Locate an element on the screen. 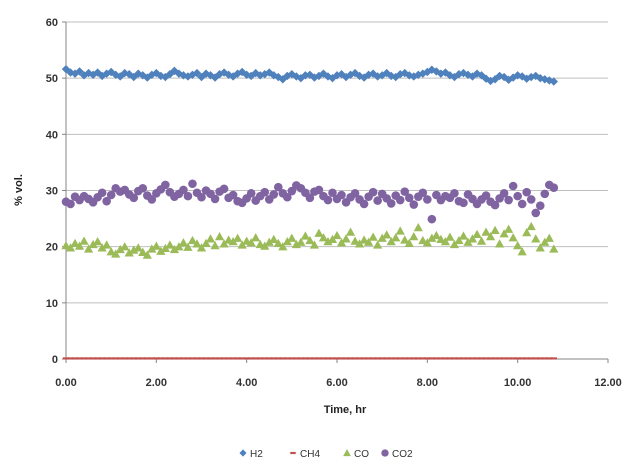 The width and height of the screenshot is (636, 464). legend-marker-co is located at coordinates (347, 453).